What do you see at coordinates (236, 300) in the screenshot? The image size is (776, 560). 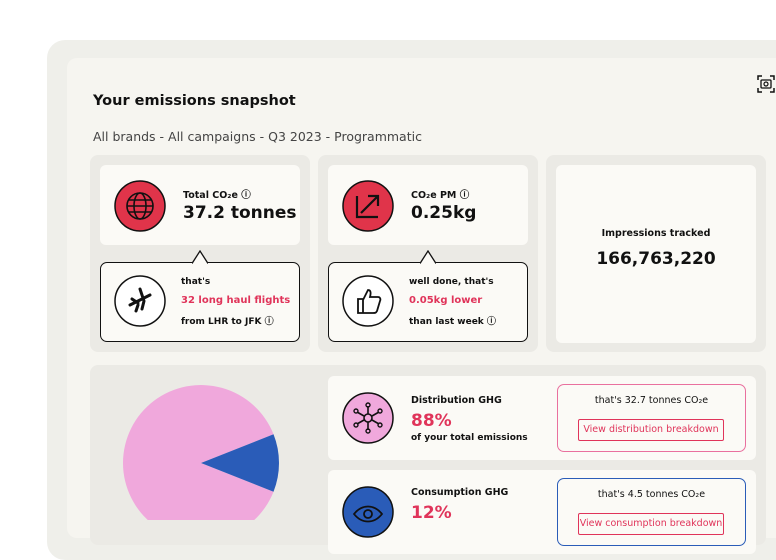 I see `note-highlight: 32 long haul flights` at bounding box center [236, 300].